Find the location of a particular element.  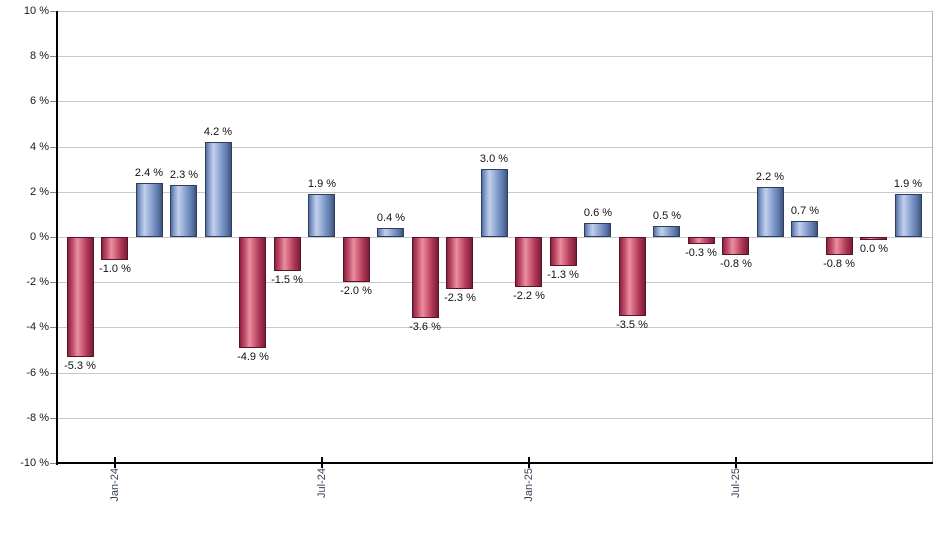

bar-value-label: -2.3 % is located at coordinates (460, 298).